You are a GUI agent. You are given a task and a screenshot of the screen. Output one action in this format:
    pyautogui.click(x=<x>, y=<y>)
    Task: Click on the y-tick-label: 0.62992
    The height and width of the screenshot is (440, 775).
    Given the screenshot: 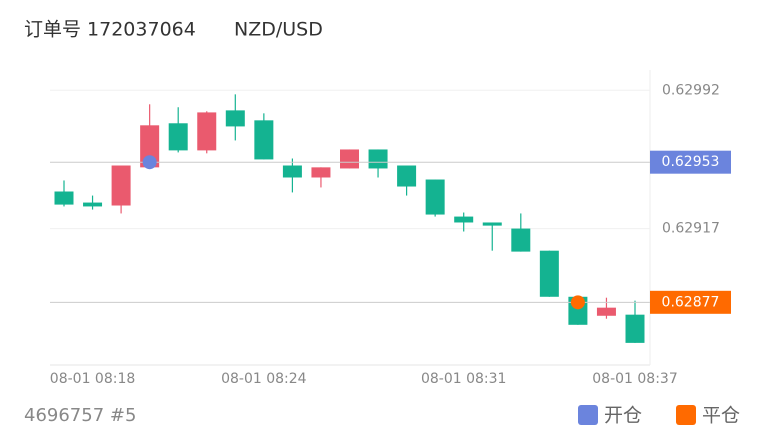 What is the action you would take?
    pyautogui.click(x=691, y=90)
    